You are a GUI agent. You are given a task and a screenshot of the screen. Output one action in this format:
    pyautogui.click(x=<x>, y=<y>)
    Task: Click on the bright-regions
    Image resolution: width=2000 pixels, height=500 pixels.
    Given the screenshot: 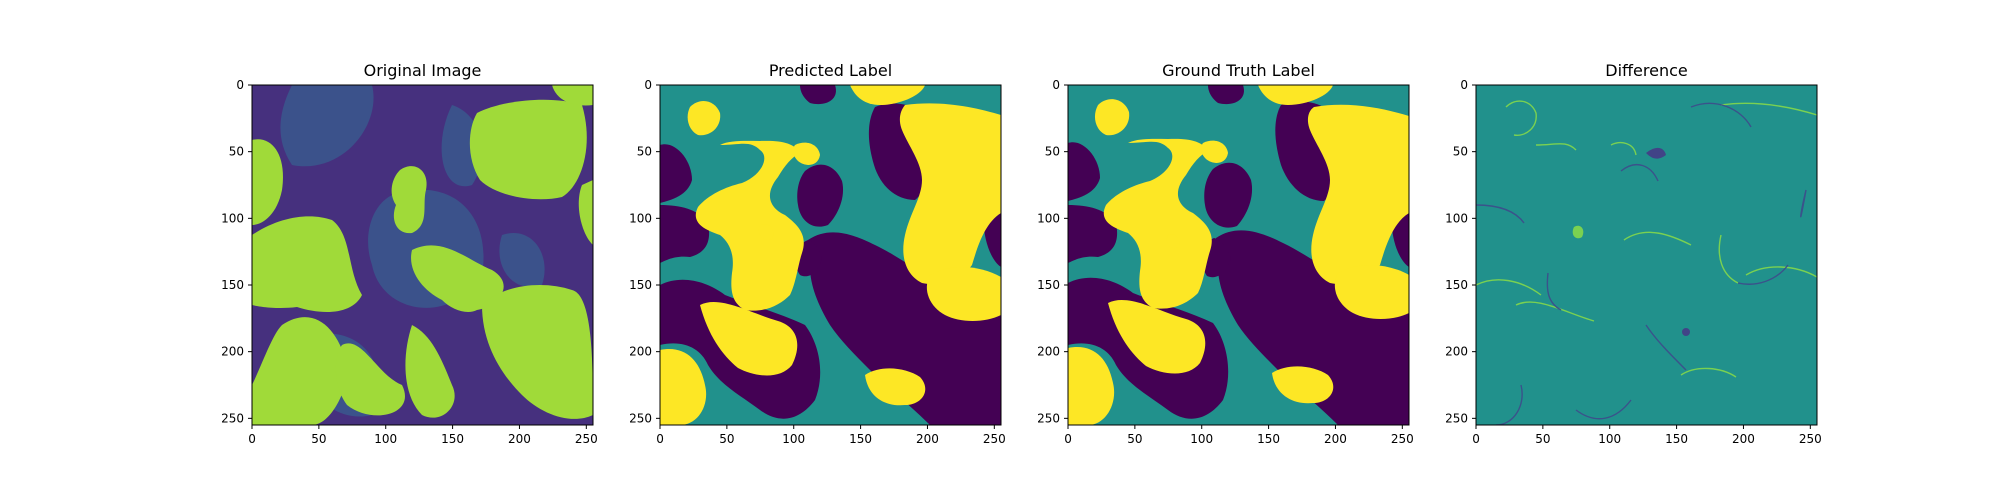 What is the action you would take?
    pyautogui.click(x=422, y=255)
    